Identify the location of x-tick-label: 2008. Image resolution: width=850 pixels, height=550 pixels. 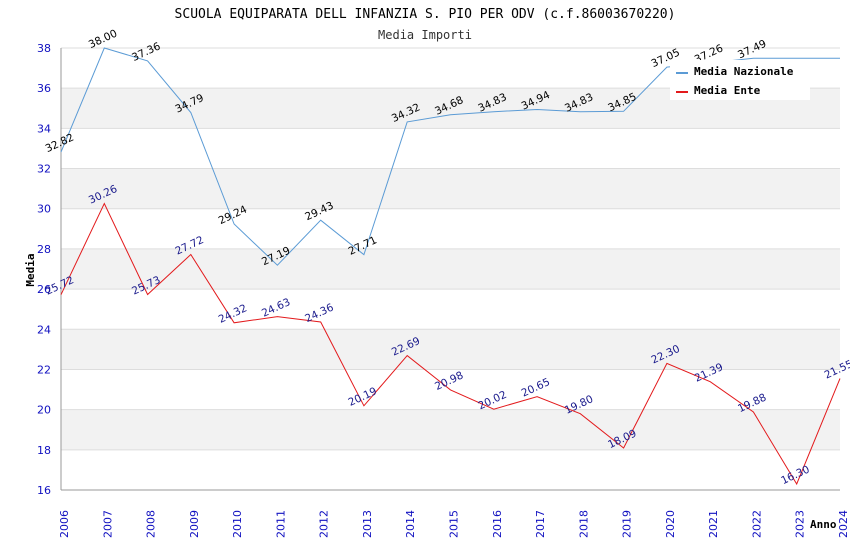
(151, 524).